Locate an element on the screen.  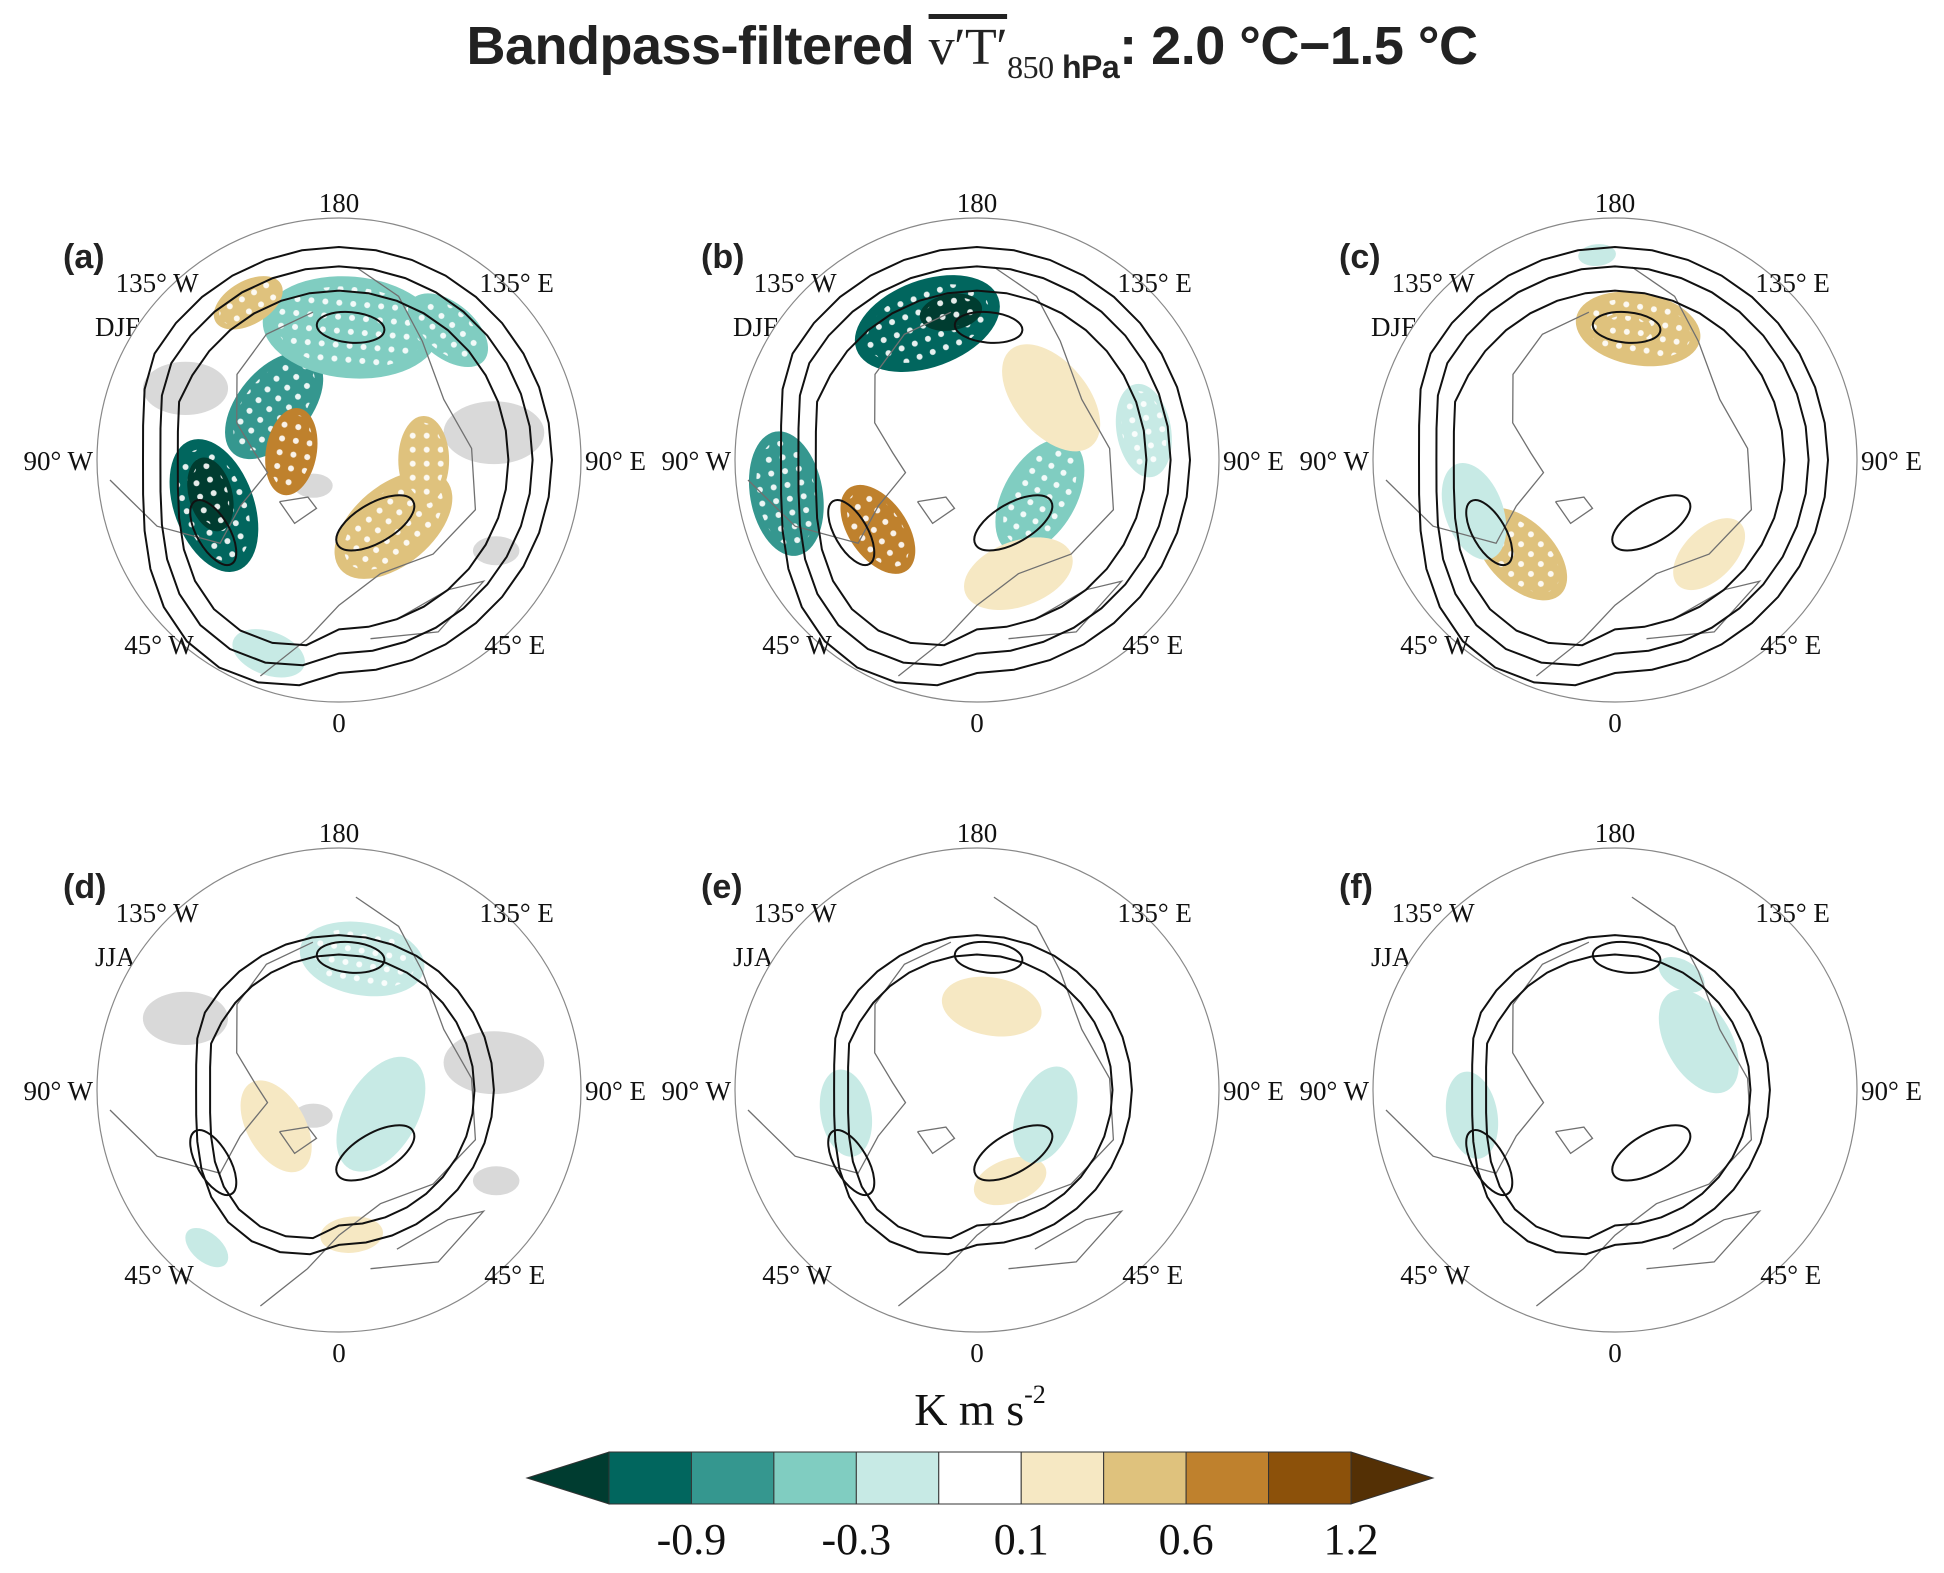
colorbar-tick-label: 0.1 is located at coordinates (1021, 1539).